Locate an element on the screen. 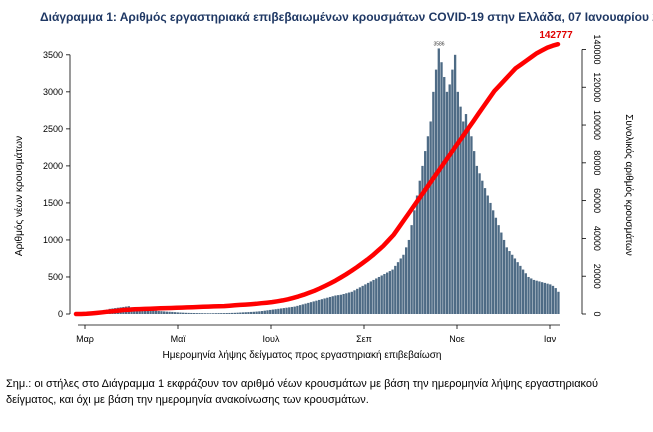 This screenshot has height=432, width=653. x-tick-label: Ιουλ is located at coordinates (271, 339).